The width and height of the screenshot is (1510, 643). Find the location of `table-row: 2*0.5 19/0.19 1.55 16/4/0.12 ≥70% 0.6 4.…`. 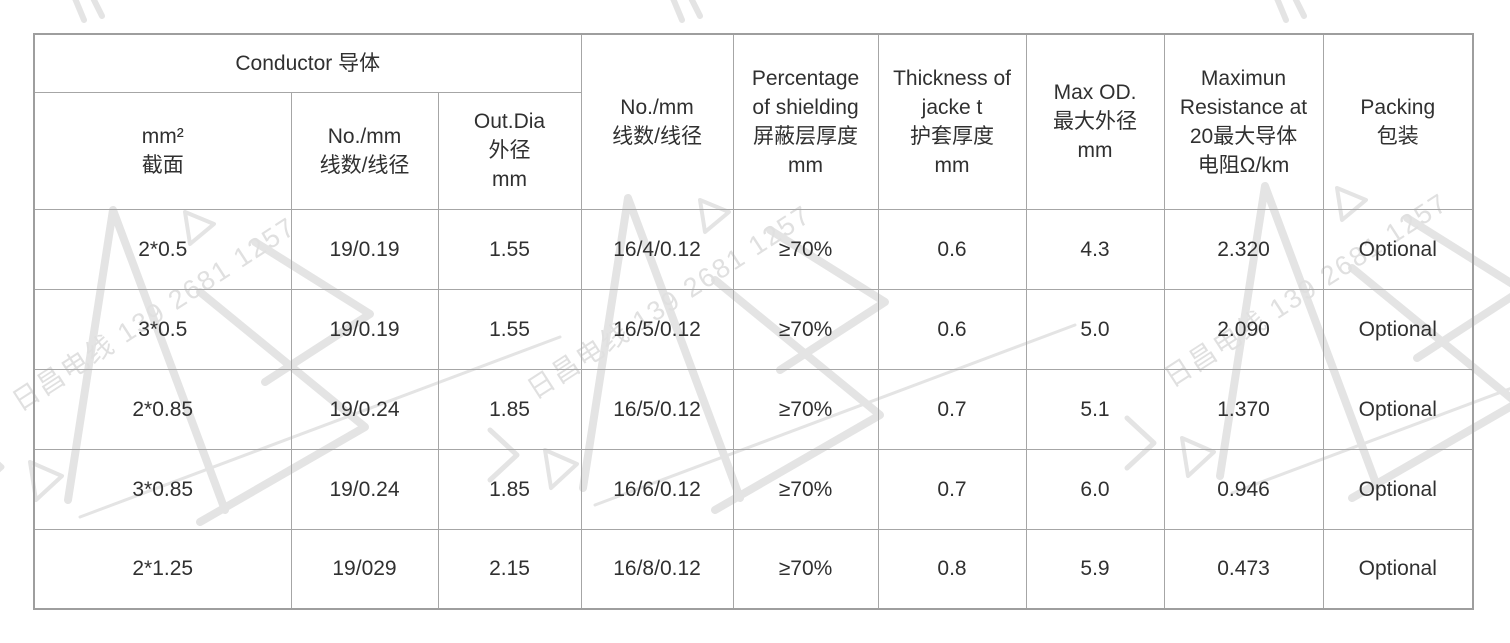

table-row: 2*0.5 19/0.19 1.55 16/4/0.12 ≥70% 0.6 4.… is located at coordinates (753, 249).